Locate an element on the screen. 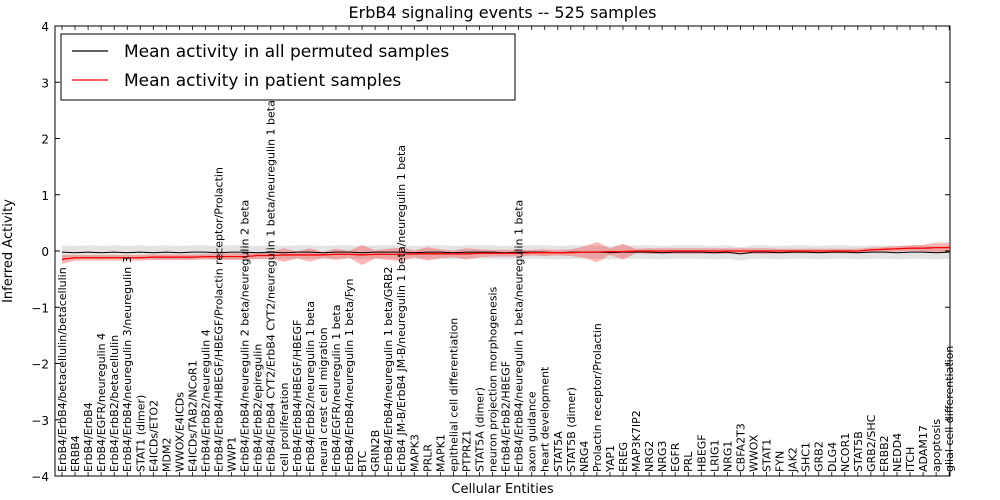 Image resolution: width=1000 pixels, height=500 pixels. x-tick-label: LRIG1 is located at coordinates (714, 455).